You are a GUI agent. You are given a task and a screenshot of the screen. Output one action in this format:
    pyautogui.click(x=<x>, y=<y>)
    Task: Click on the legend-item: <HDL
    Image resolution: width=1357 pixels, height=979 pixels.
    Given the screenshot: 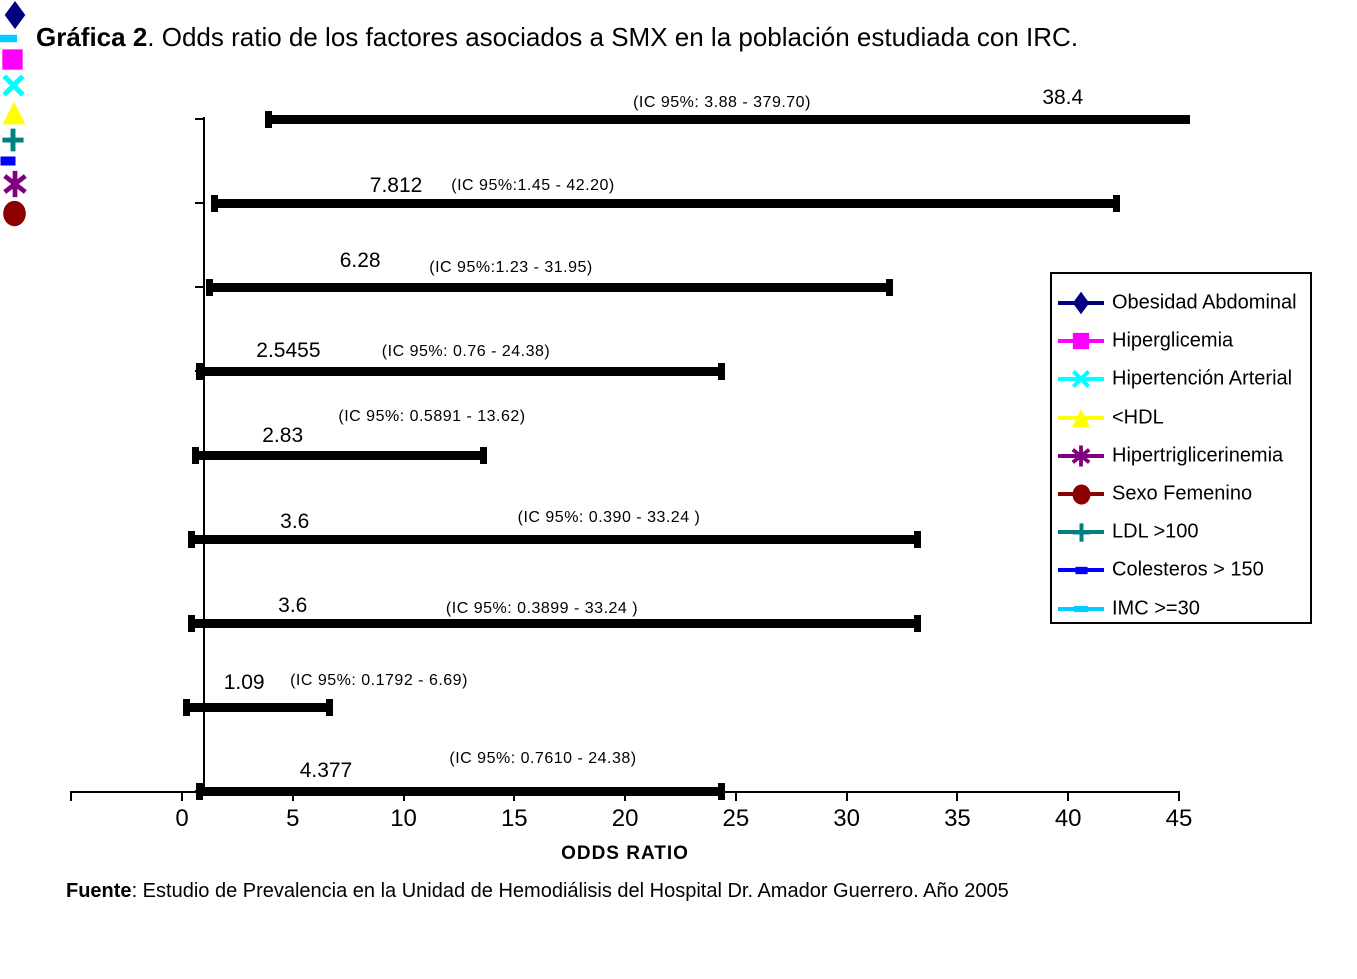 What is the action you would take?
    pyautogui.click(x=1181, y=418)
    